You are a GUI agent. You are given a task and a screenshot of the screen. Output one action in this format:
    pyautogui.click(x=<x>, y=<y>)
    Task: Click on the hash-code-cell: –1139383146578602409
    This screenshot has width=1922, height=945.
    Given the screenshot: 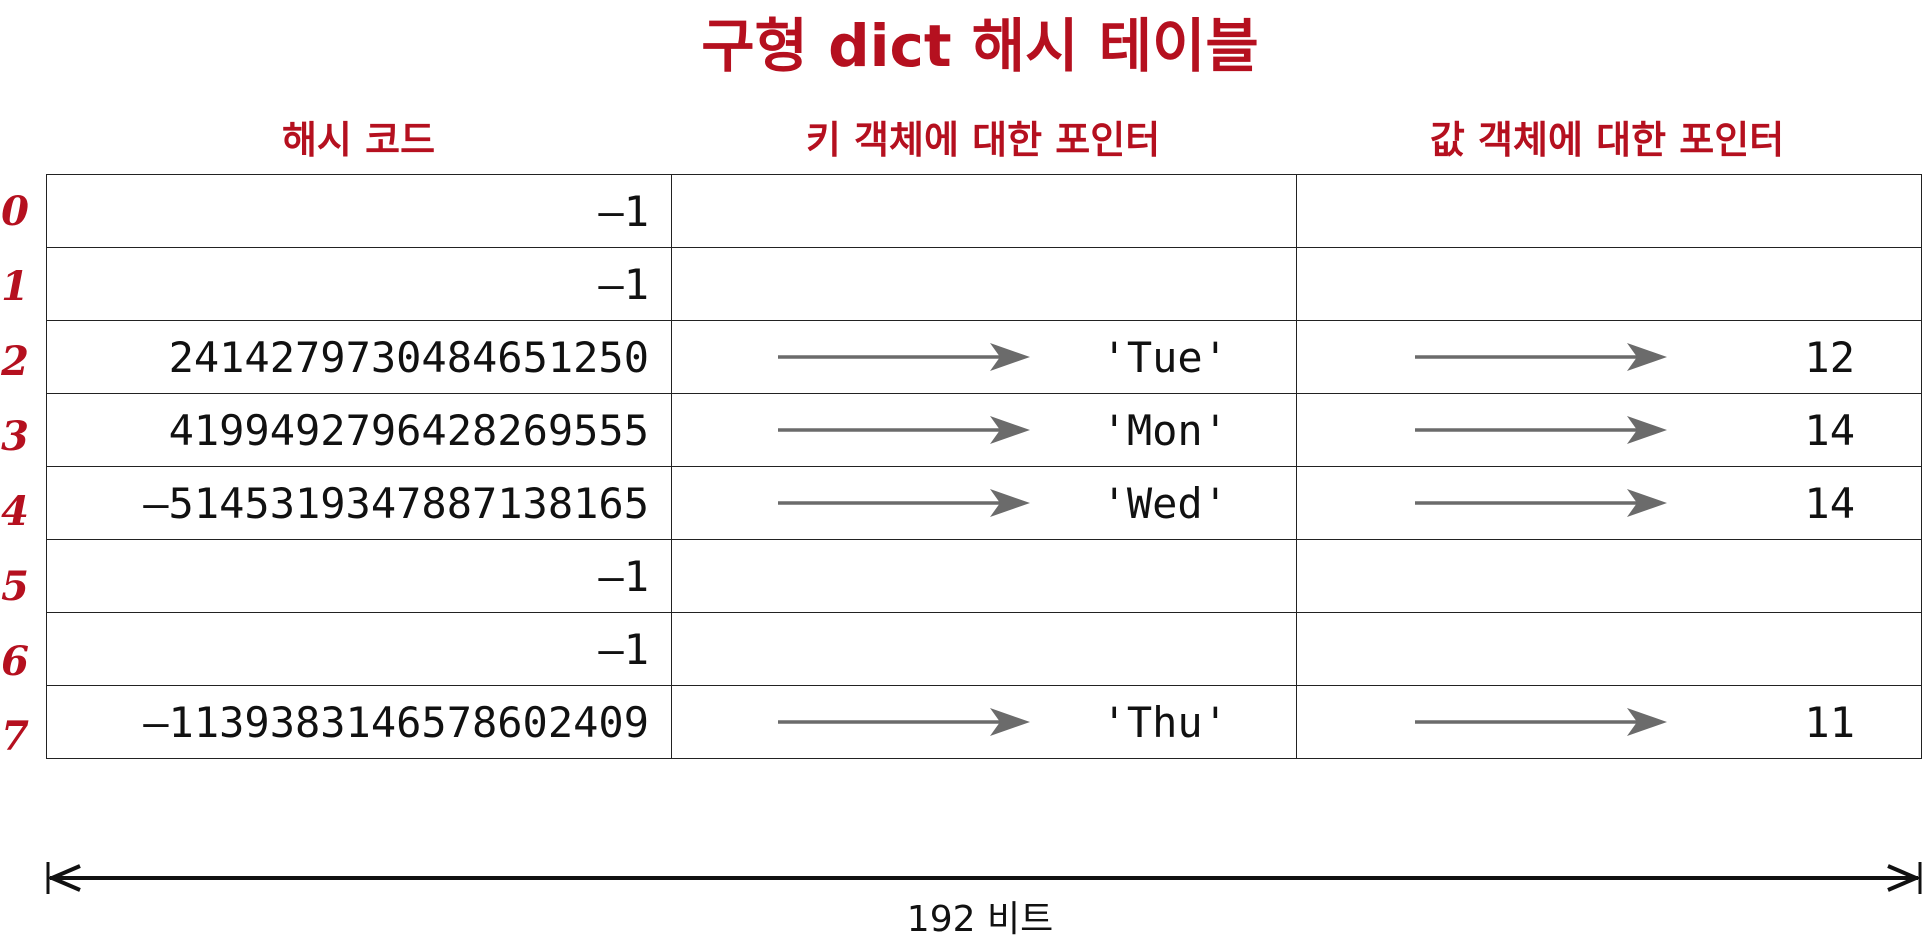 What is the action you would take?
    pyautogui.click(x=359, y=722)
    